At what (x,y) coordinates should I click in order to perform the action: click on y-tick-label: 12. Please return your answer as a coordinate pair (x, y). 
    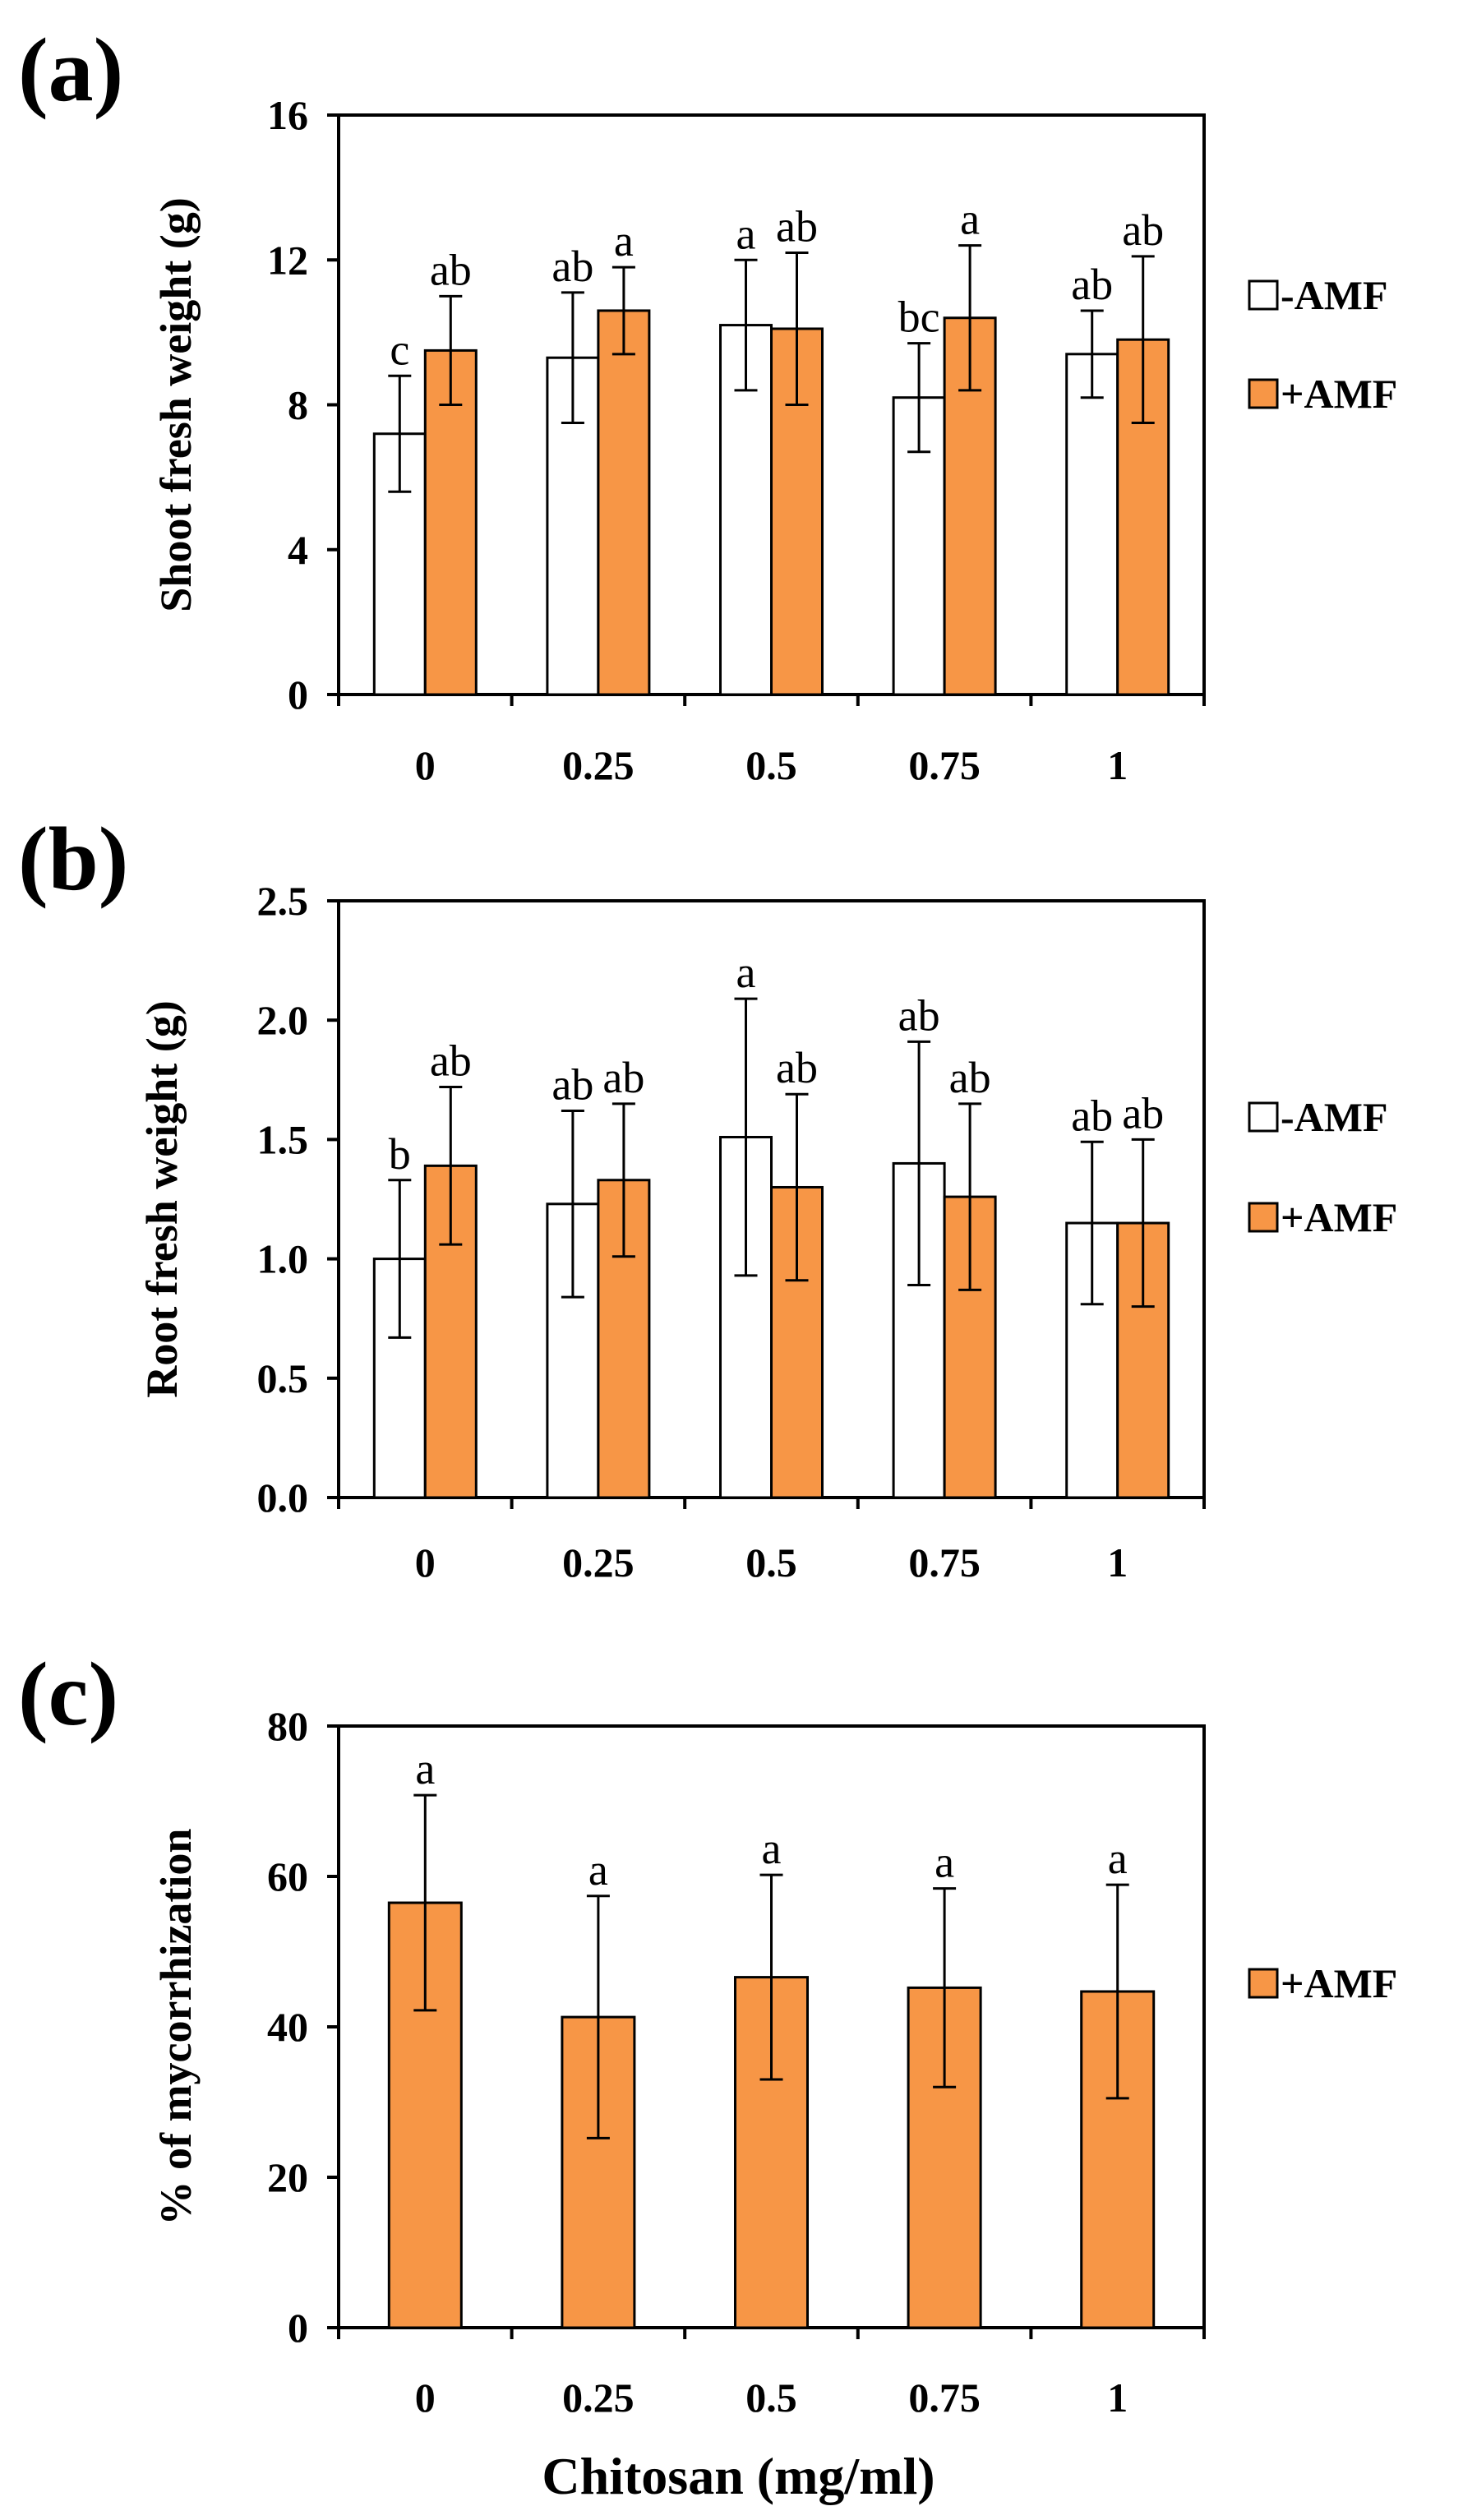
    Looking at the image, I should click on (287, 260).